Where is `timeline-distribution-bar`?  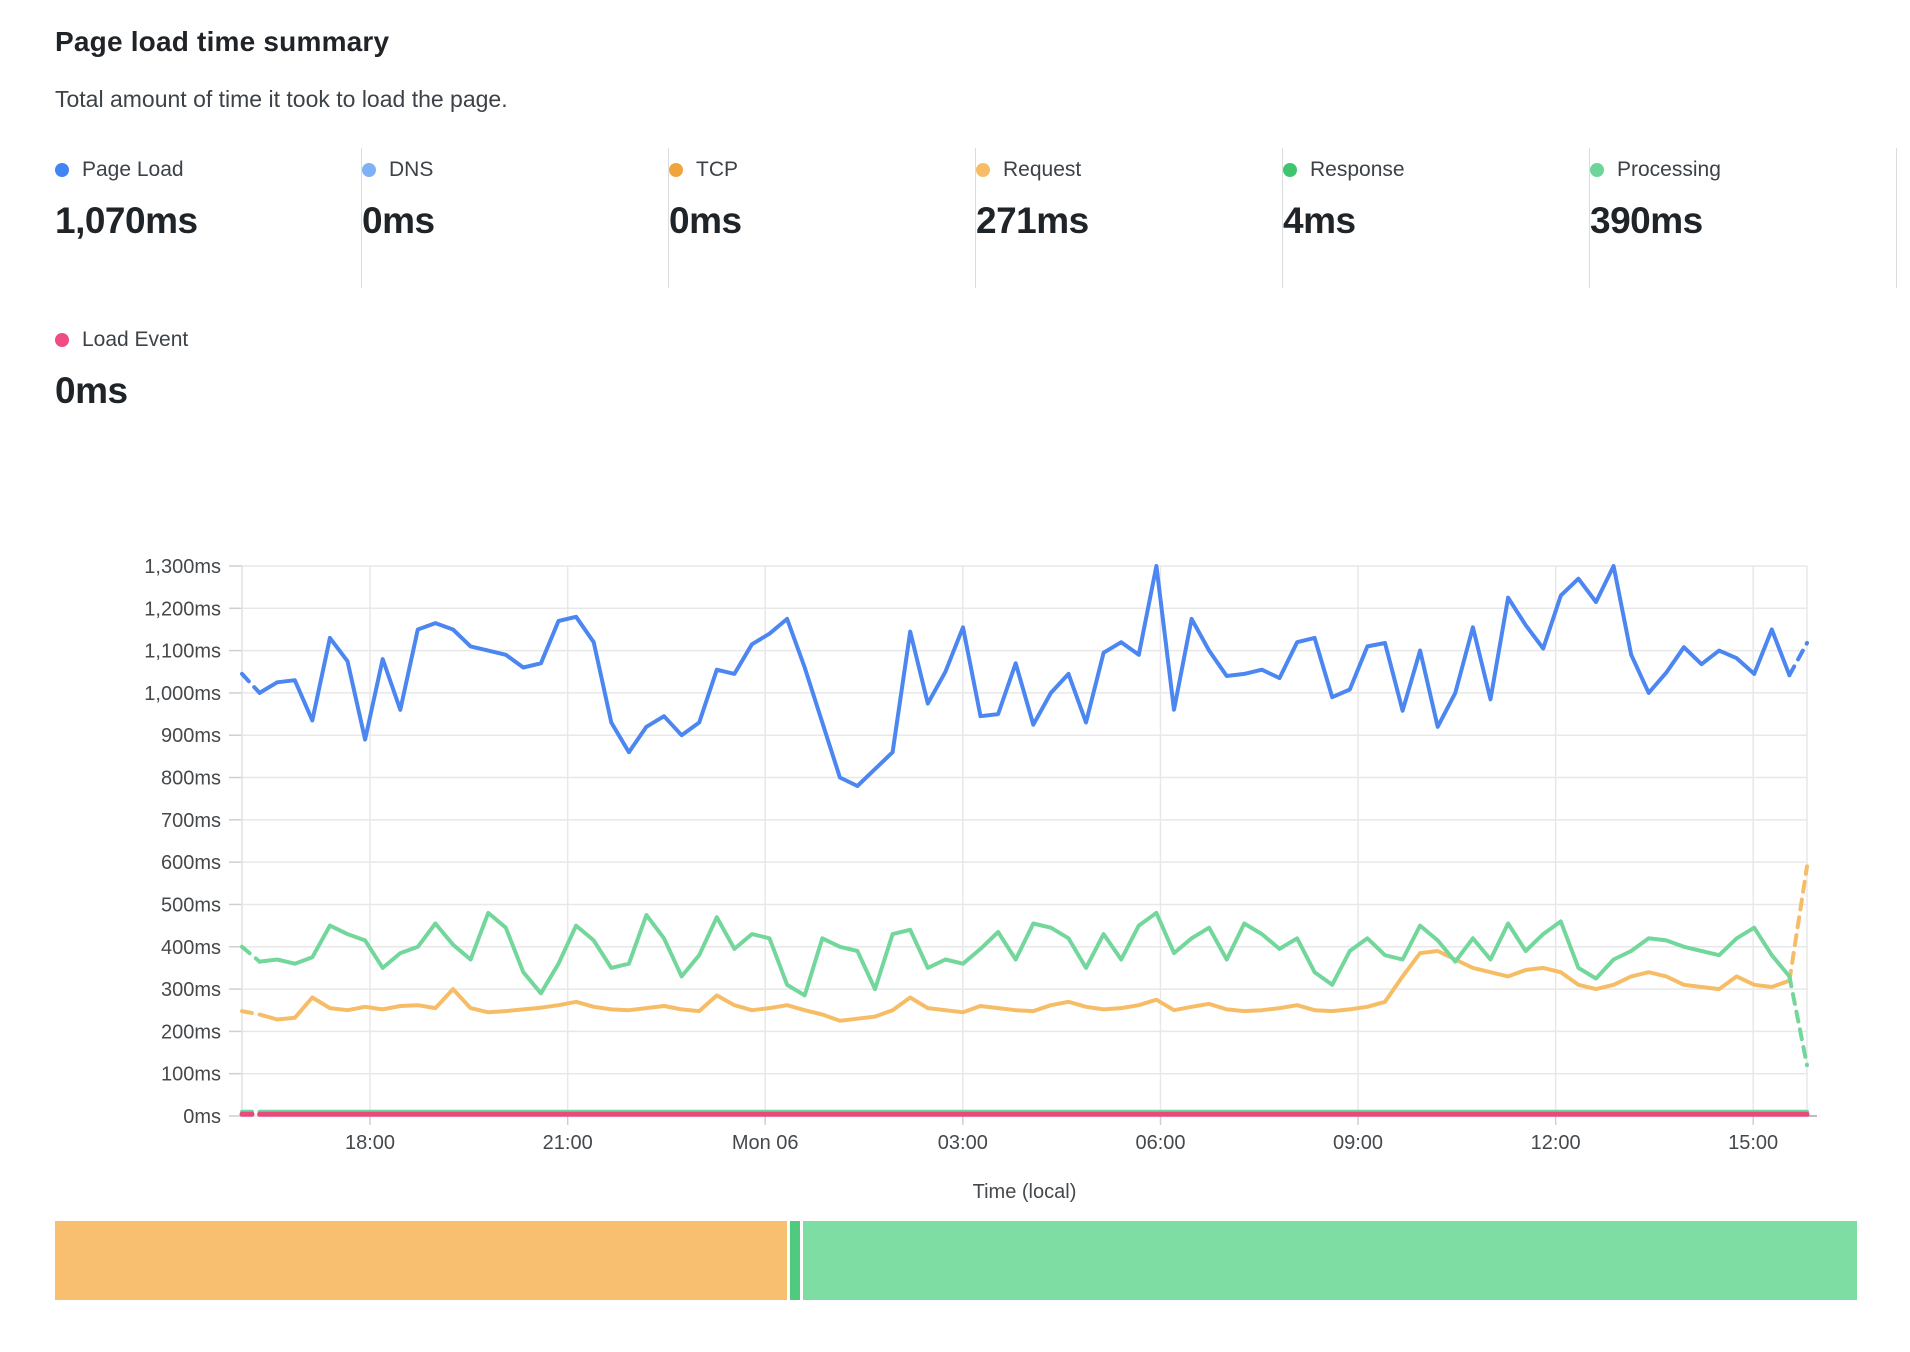
timeline-distribution-bar is located at coordinates (956, 1260).